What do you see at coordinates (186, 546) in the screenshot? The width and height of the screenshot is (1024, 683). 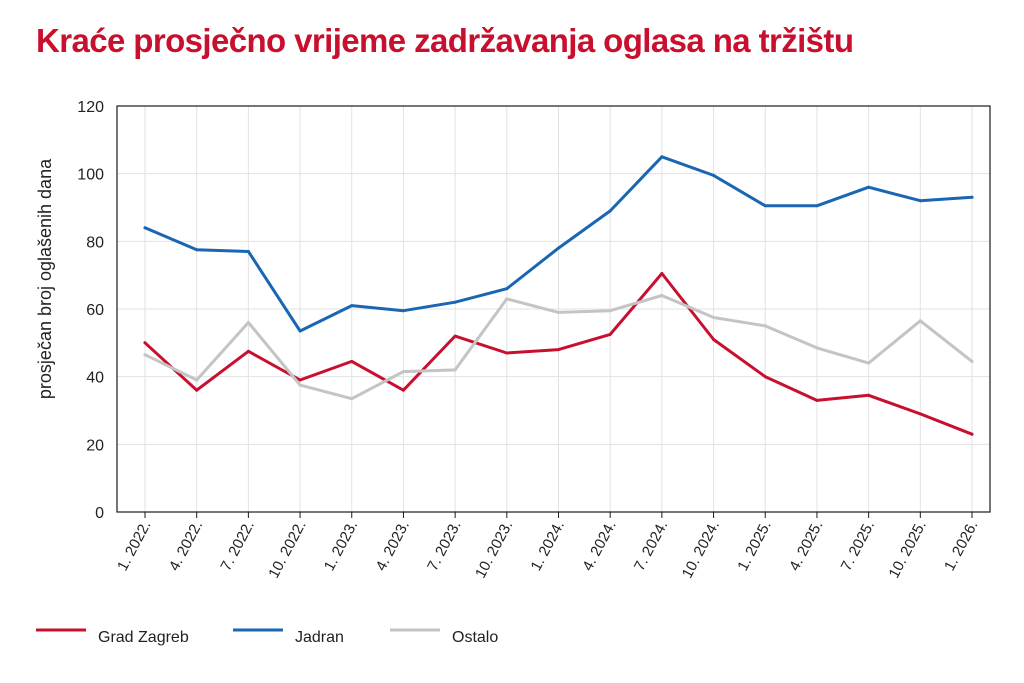 I see `x-tick-label: 4. 2022.` at bounding box center [186, 546].